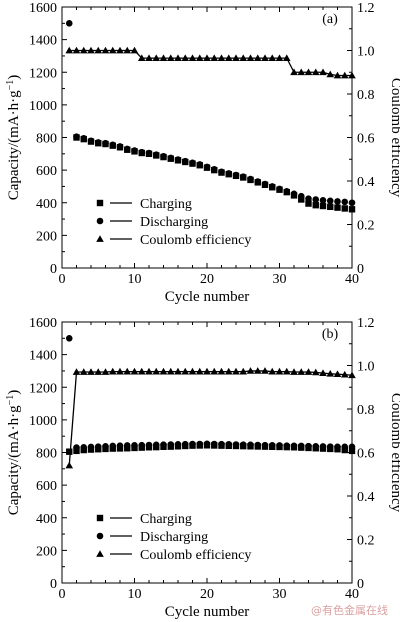 The height and width of the screenshot is (622, 400). I want to click on legend-entry: Coulomb efficiency, so click(195, 555).